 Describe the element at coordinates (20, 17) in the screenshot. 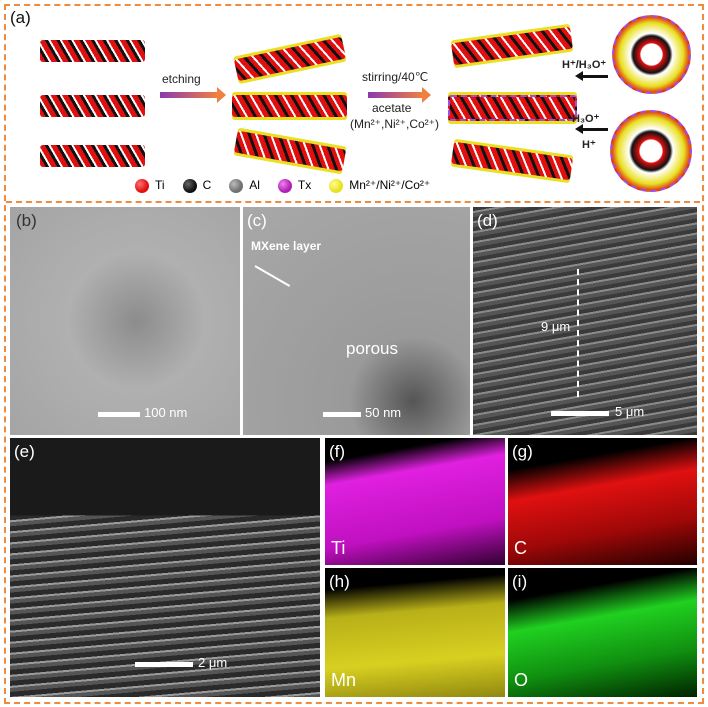

I see `panel-label-a: (a)` at that location.